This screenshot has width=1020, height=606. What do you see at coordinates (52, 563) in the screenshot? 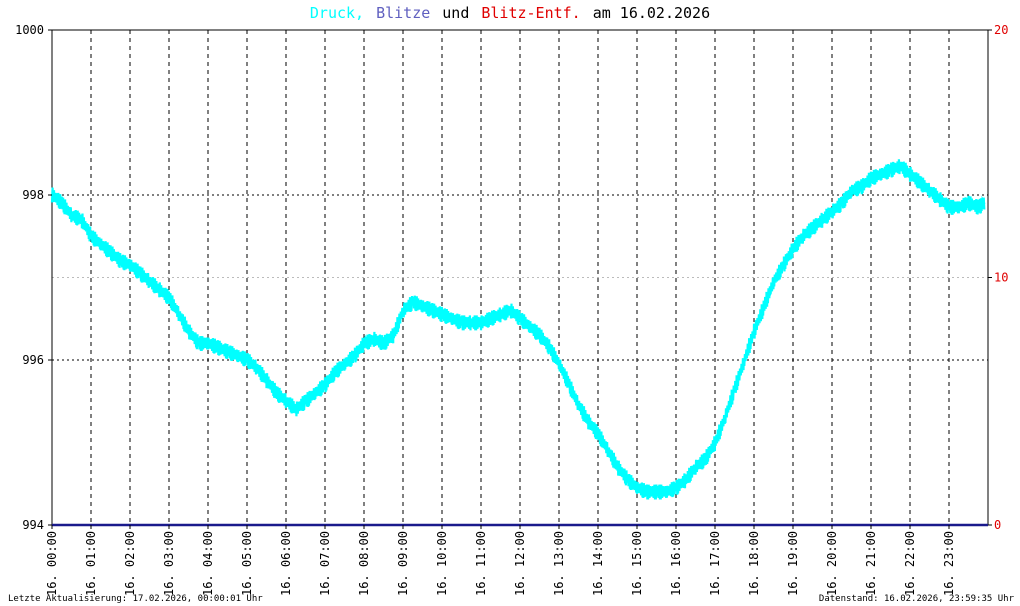
I see `x-tick-label: 16. 00:00` at bounding box center [52, 563].